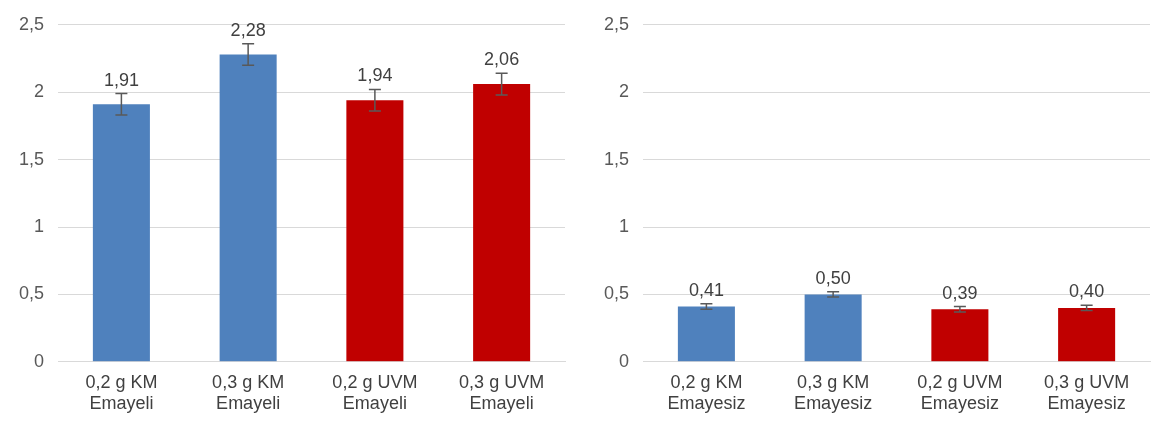 The height and width of the screenshot is (425, 1171). I want to click on x-tick-label: 0,3 g UVM Emayesiz, so click(1087, 392).